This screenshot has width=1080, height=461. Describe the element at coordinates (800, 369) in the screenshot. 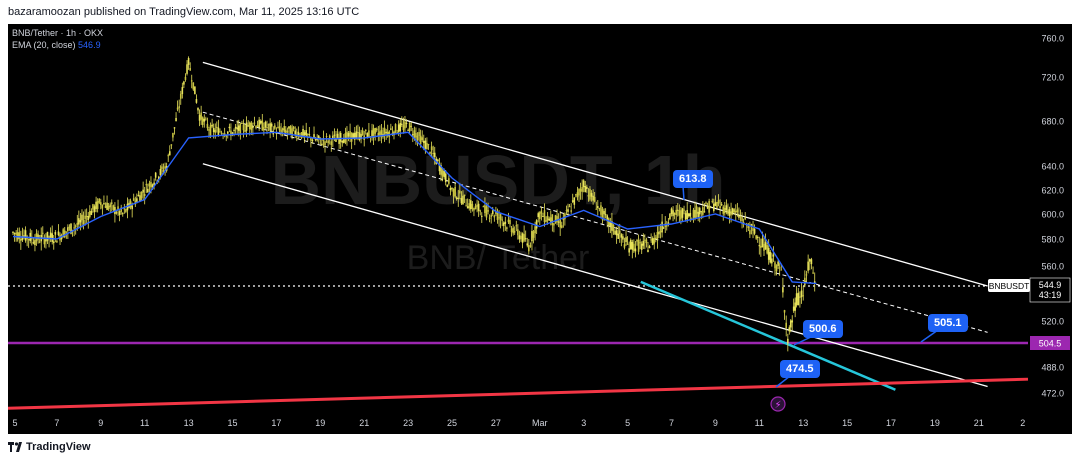

I see `price-callout: 474.5` at that location.